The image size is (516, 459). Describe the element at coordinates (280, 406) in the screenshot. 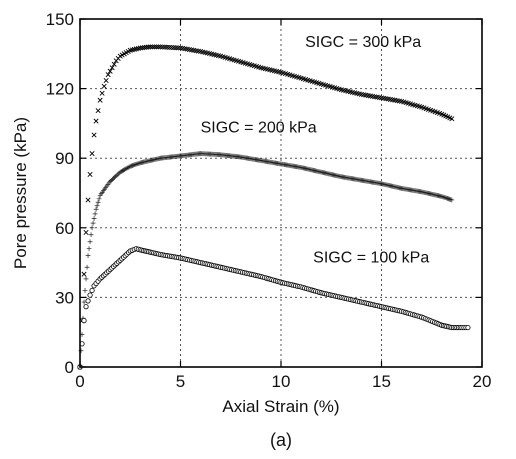

I see `x-axis-label: Axial Strain (%)` at that location.